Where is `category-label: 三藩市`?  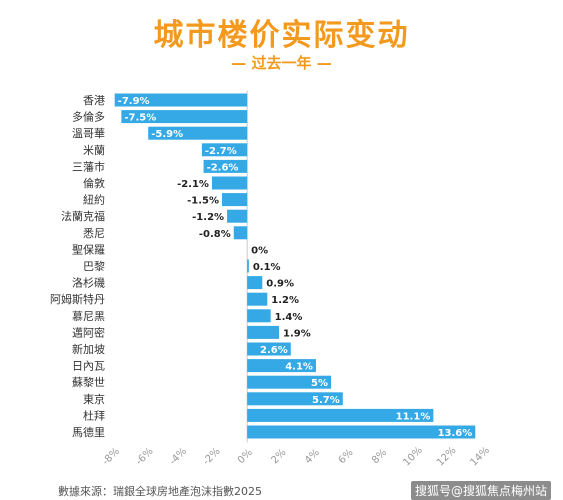 category-label: 三藩市 is located at coordinates (88, 166).